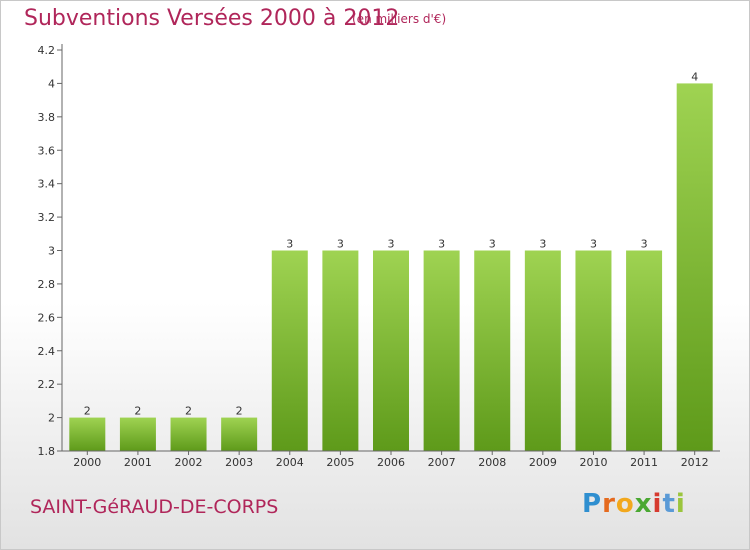 The image size is (750, 550). What do you see at coordinates (189, 462) in the screenshot?
I see `x-tick-label: 2002` at bounding box center [189, 462].